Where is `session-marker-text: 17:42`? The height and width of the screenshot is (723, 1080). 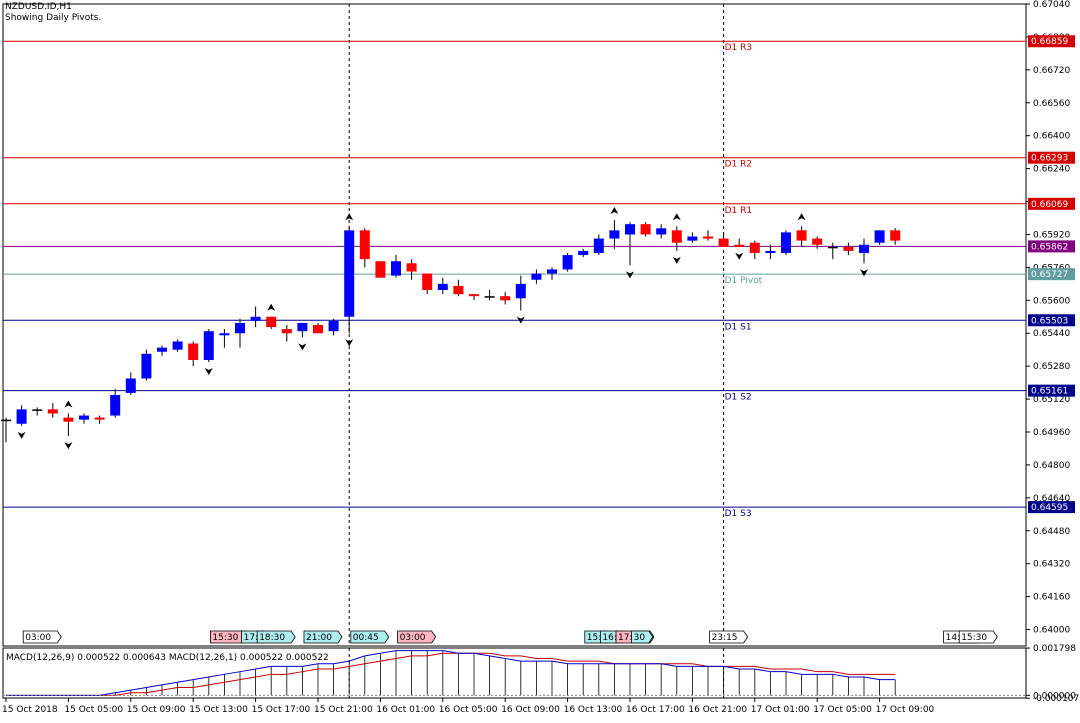 session-marker-text: 17:42 is located at coordinates (631, 638).